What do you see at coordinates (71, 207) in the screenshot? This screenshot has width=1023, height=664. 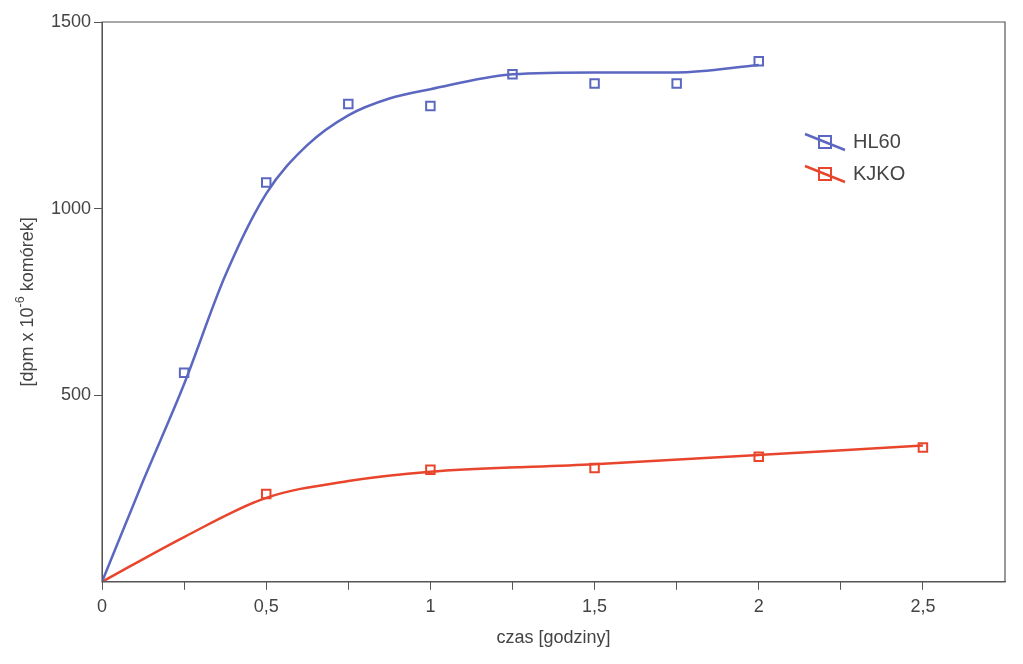 I see `y-tick-label: 1000` at bounding box center [71, 207].